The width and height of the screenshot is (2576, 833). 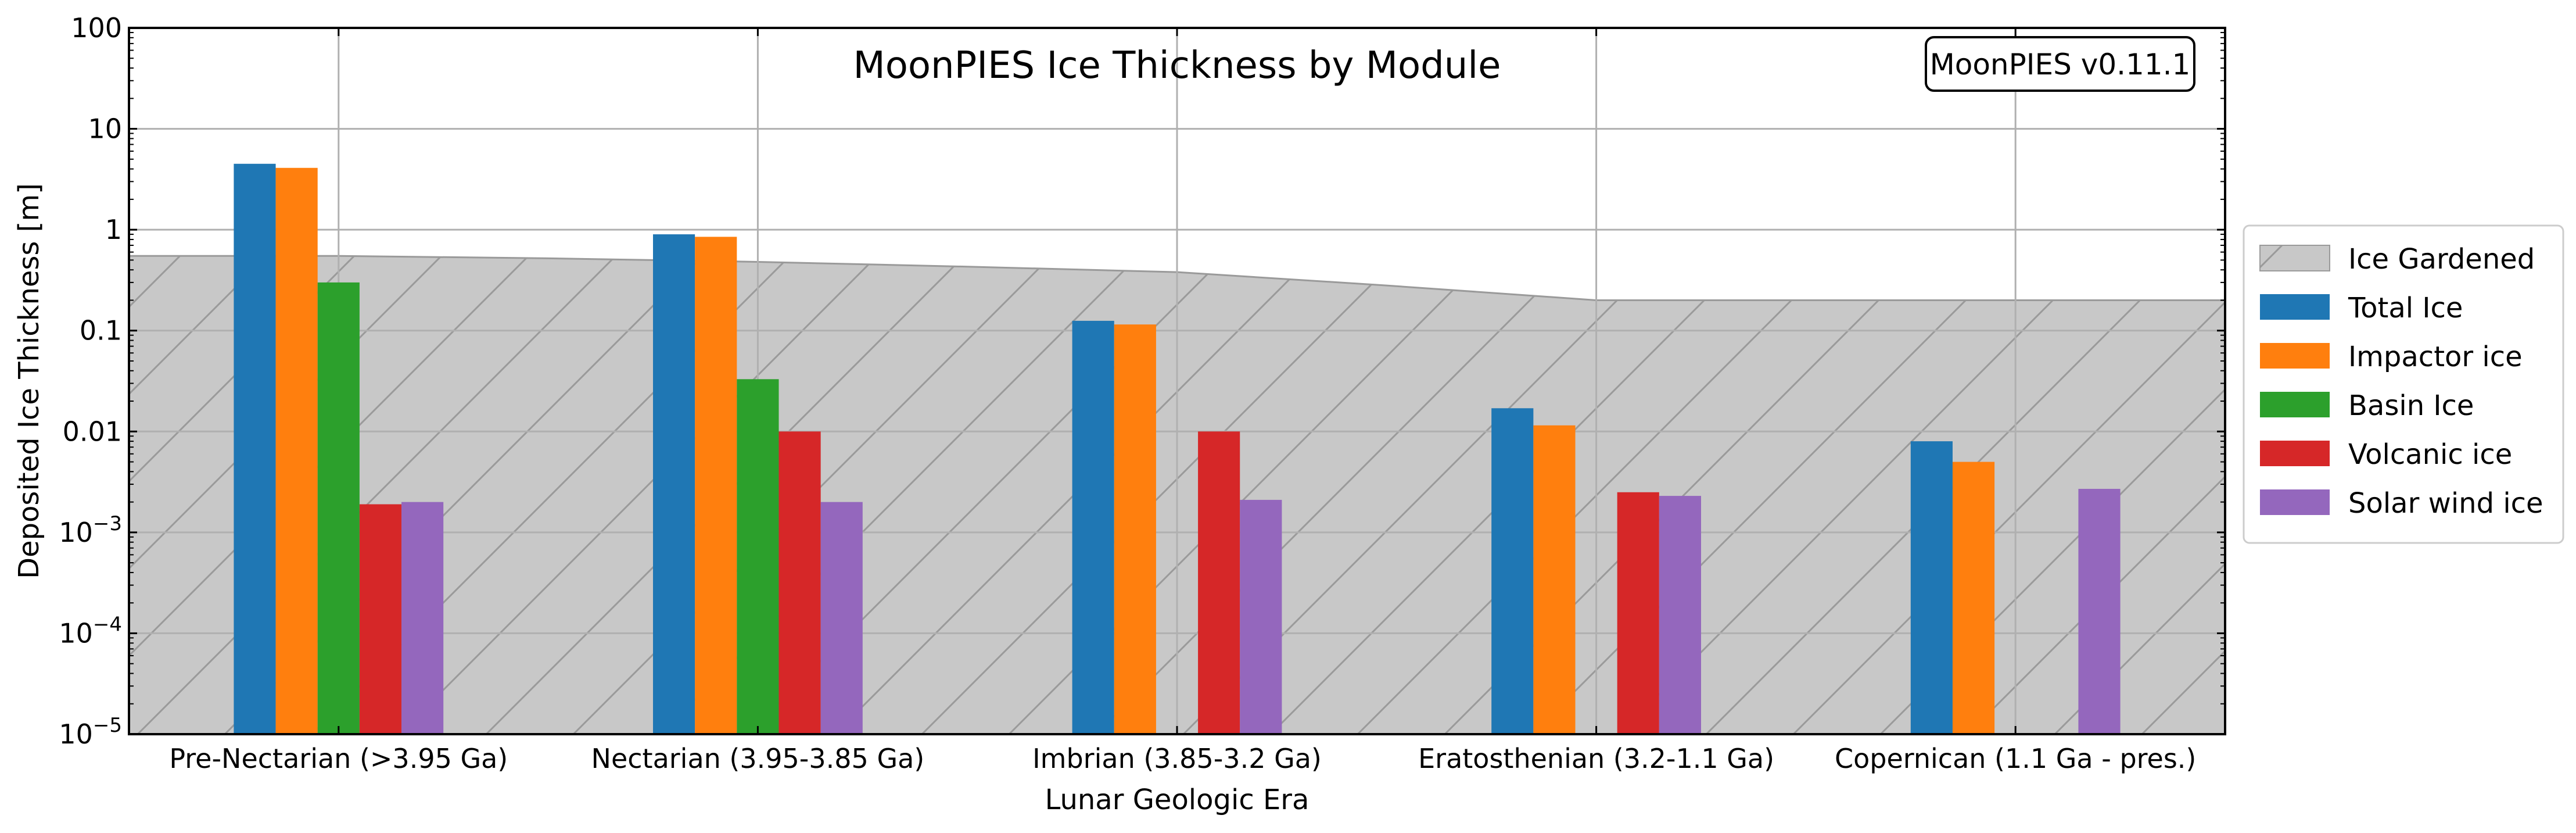 I want to click on y-tick-label: 1, so click(x=113, y=229).